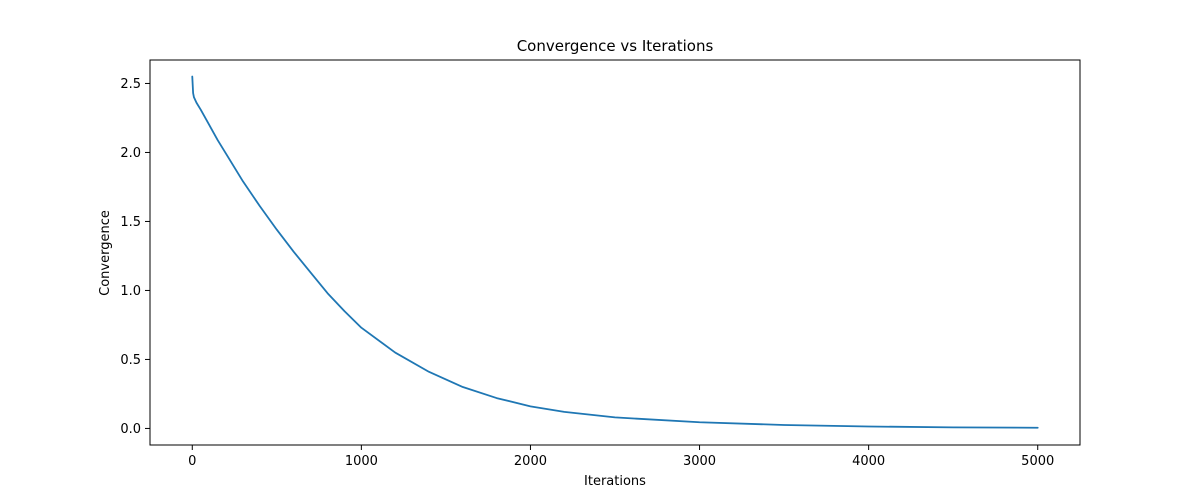  Describe the element at coordinates (130, 360) in the screenshot. I see `y-tick-label: 0.5` at that location.